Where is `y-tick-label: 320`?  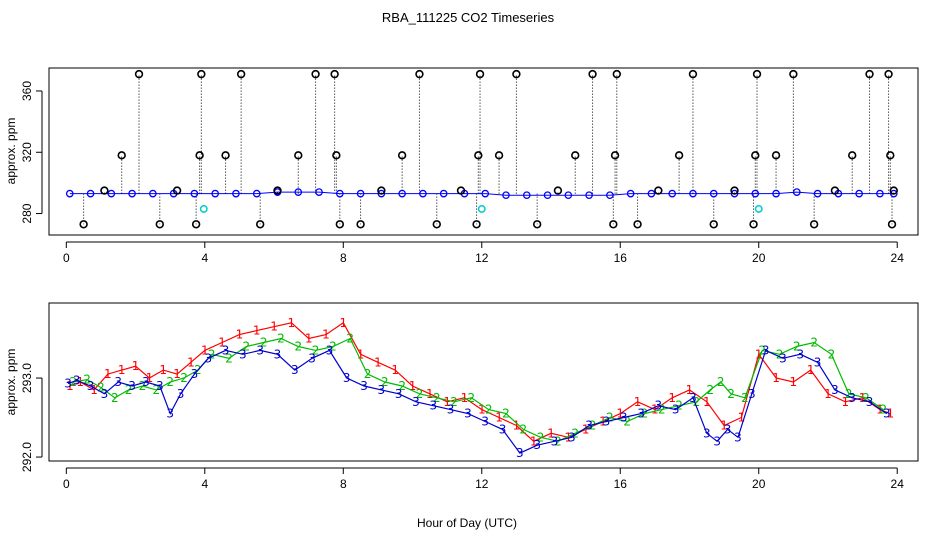 y-tick-label: 320 is located at coordinates (27, 152).